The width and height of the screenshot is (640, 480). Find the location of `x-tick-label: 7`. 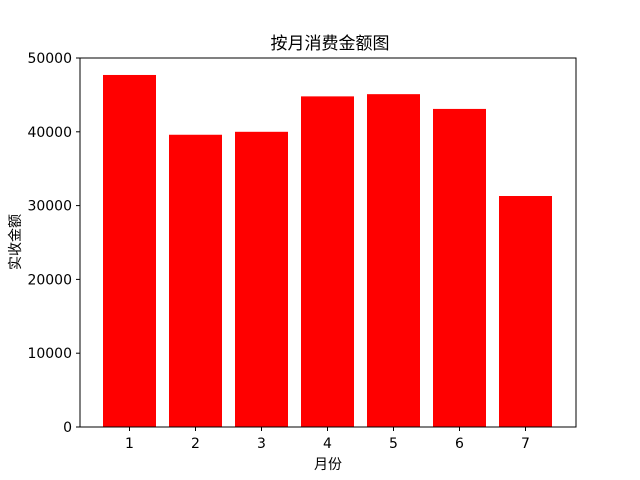

x-tick-label: 7 is located at coordinates (525, 444).